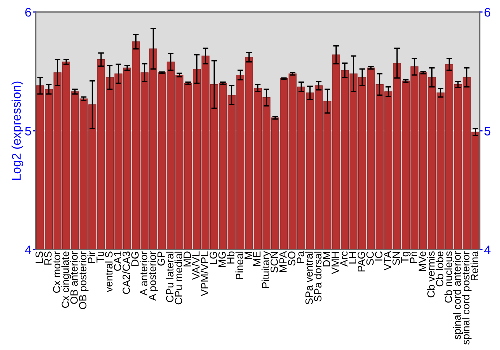  What do you see at coordinates (467, 298) in the screenshot?
I see `x-tick-label: spinal cord posterior` at bounding box center [467, 298].